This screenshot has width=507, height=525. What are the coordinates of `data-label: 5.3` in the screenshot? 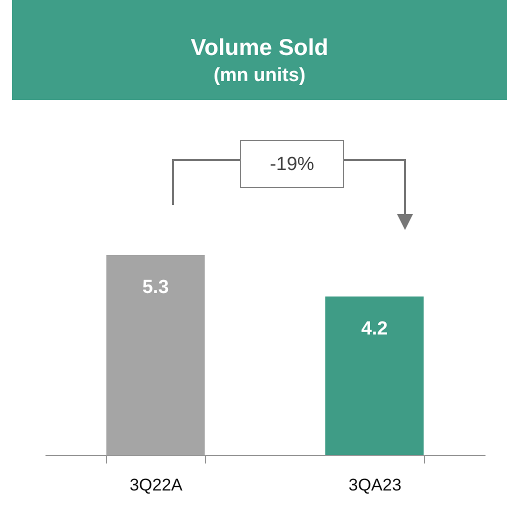 It's located at (155, 287).